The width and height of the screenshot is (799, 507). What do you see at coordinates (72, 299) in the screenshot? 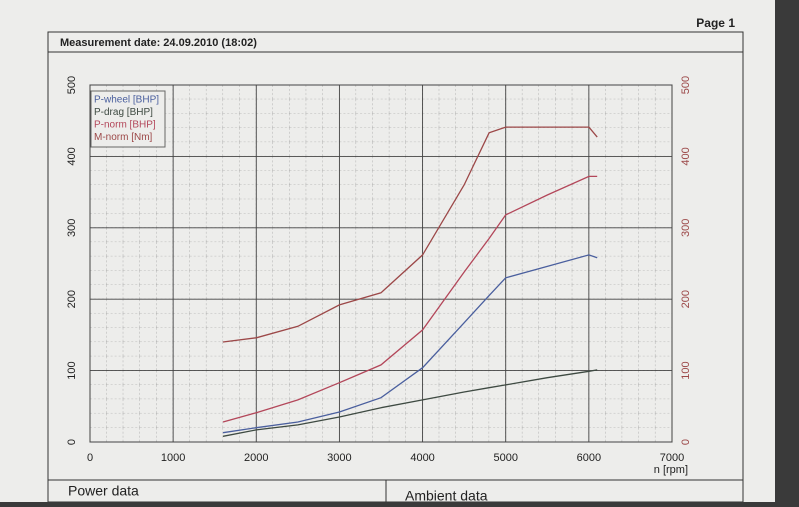
I see `y-tick-label: 200` at bounding box center [72, 299].